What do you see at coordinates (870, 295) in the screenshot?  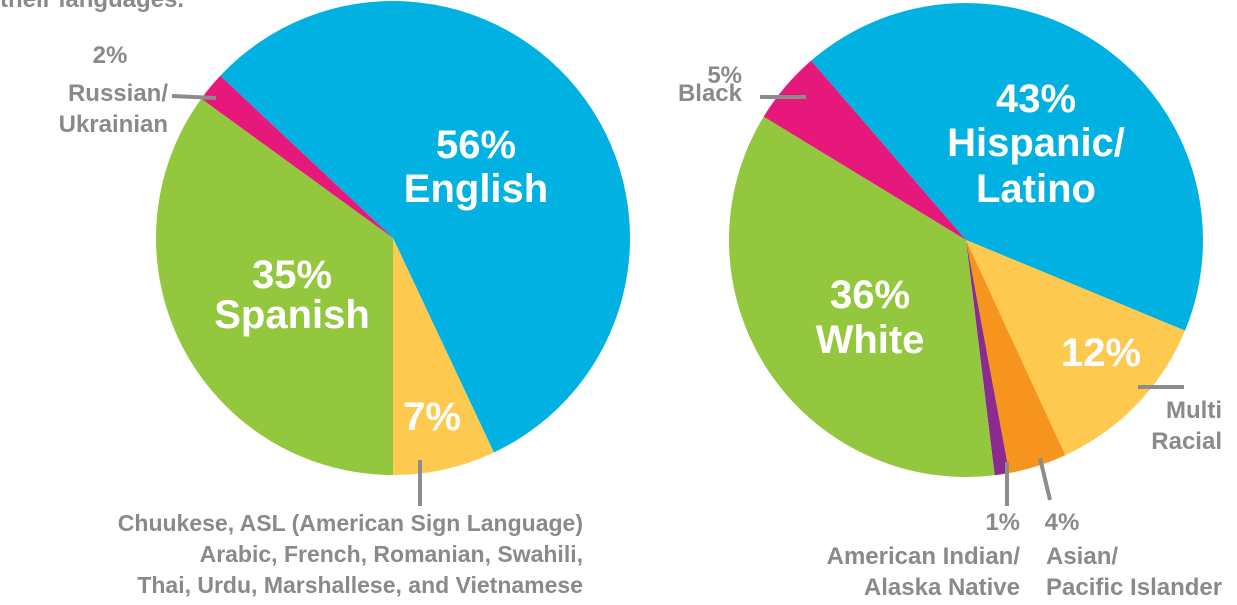 I see `value-label: 36%` at bounding box center [870, 295].